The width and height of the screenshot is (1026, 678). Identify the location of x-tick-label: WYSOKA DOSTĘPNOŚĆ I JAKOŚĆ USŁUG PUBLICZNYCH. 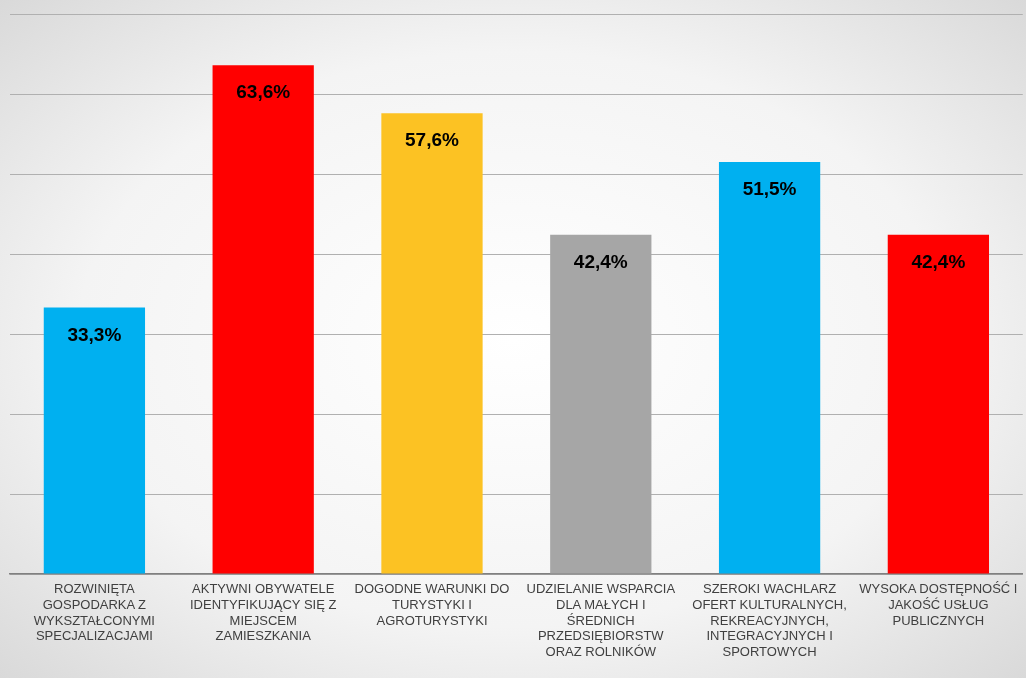
(938, 604).